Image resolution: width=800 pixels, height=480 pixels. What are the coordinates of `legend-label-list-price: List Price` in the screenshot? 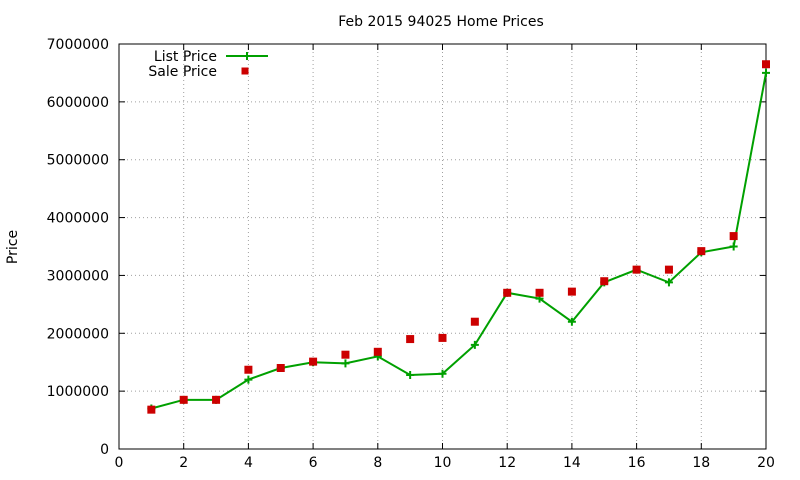 It's located at (185, 57).